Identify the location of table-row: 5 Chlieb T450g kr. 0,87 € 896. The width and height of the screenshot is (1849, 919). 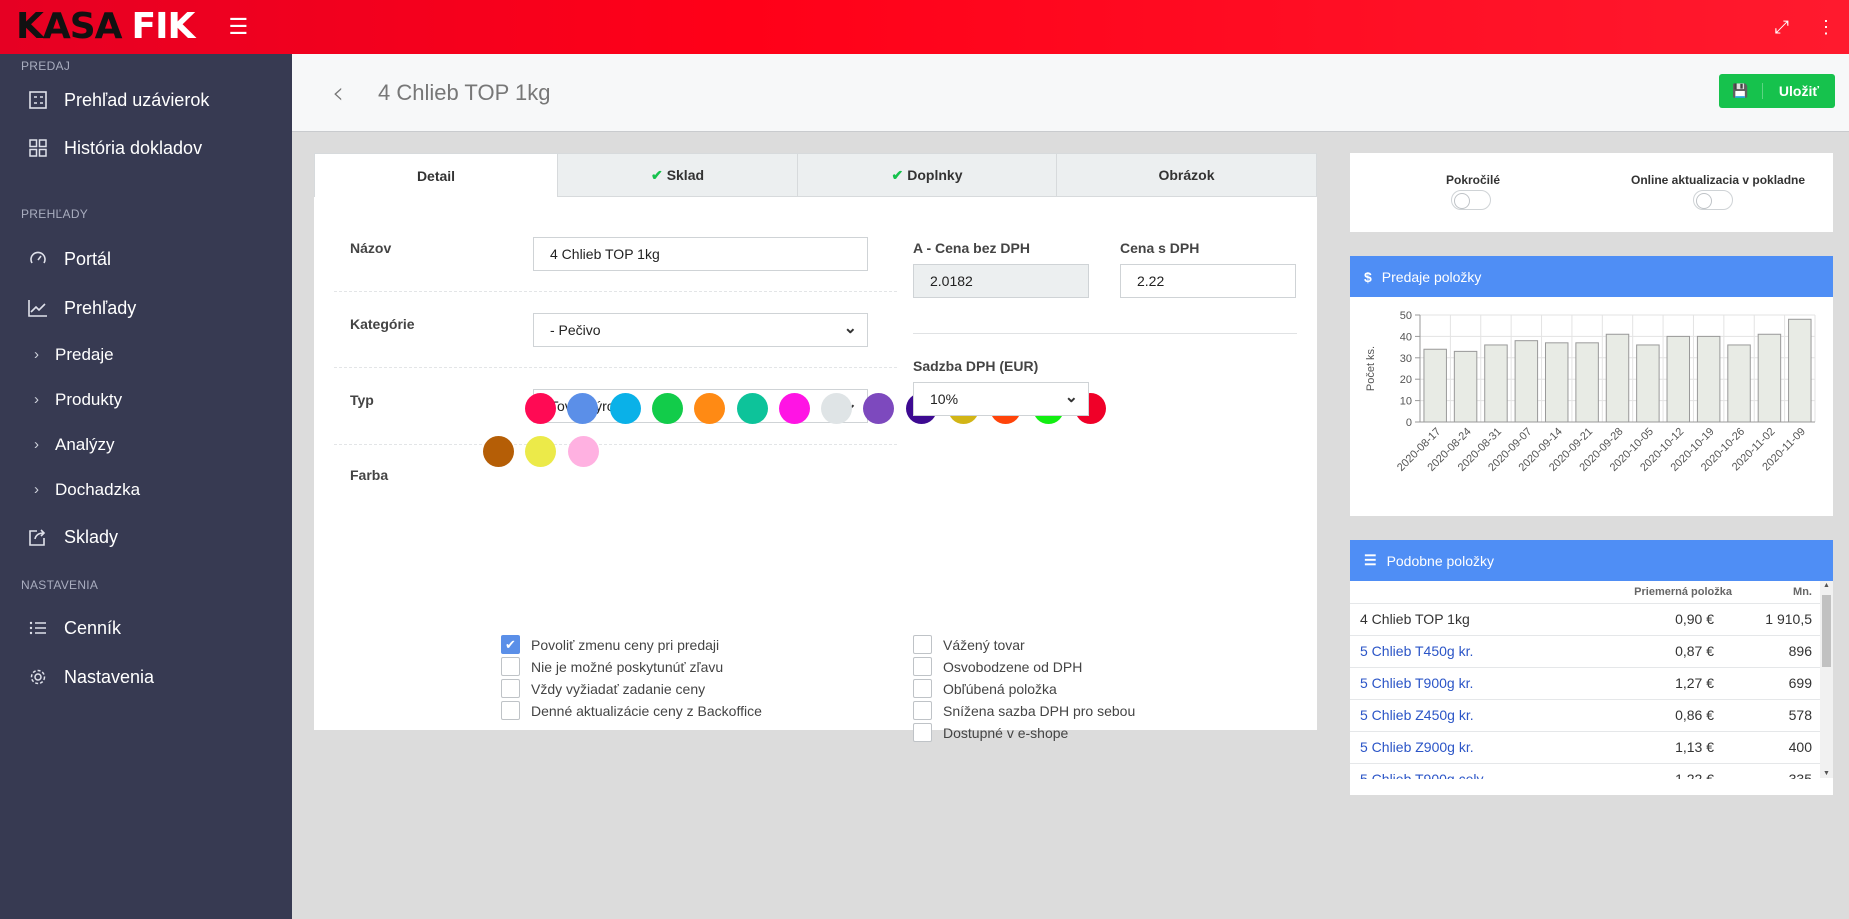
(1585, 651).